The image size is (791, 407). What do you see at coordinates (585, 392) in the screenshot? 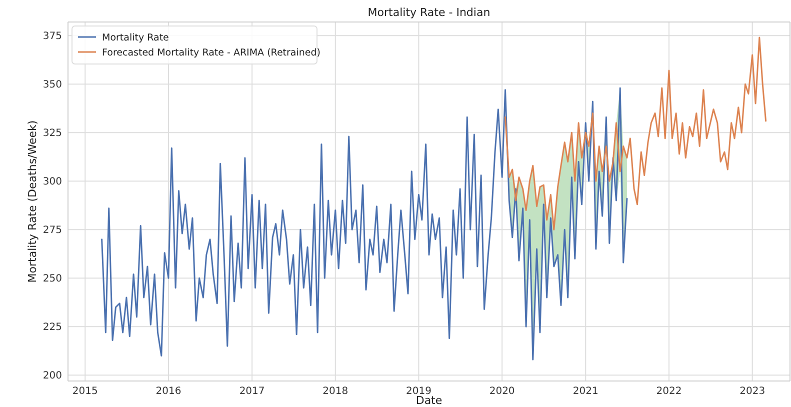
I see `x-tick-label: 2021` at bounding box center [585, 392].